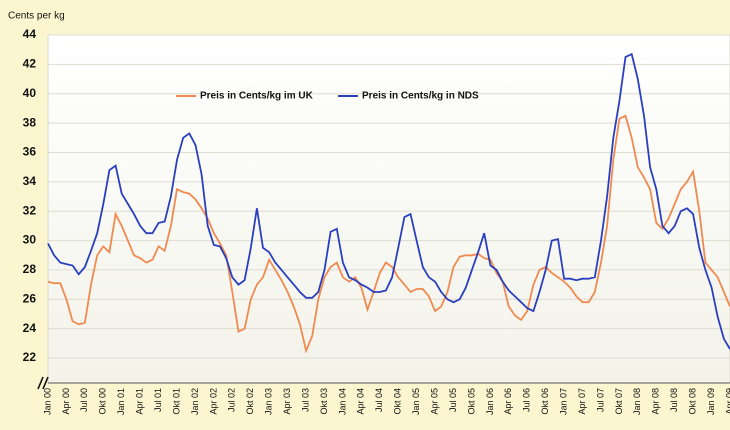 This screenshot has height=430, width=730. Describe the element at coordinates (30, 34) in the screenshot. I see `y-tick-label: 44` at that location.